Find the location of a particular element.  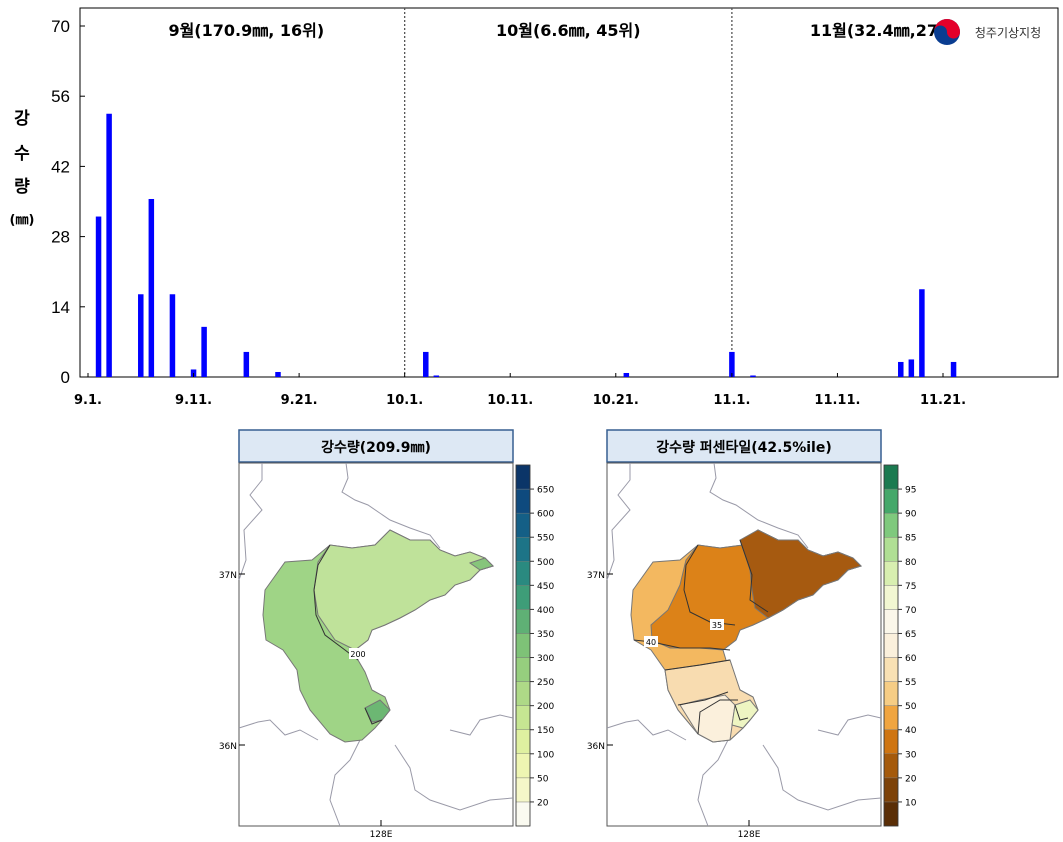

colorbar-tick-label: 400 is located at coordinates (545, 611).